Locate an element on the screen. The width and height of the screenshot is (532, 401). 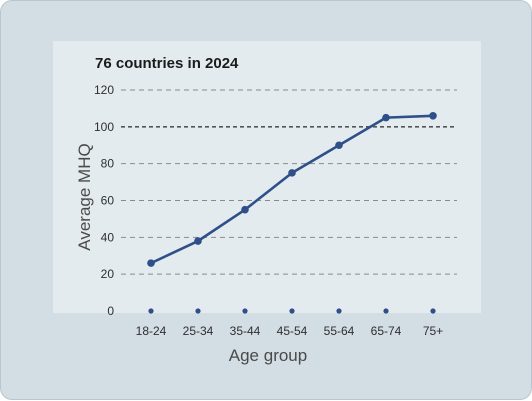
chart-title: 76 countries in 2024 is located at coordinates (167, 63).